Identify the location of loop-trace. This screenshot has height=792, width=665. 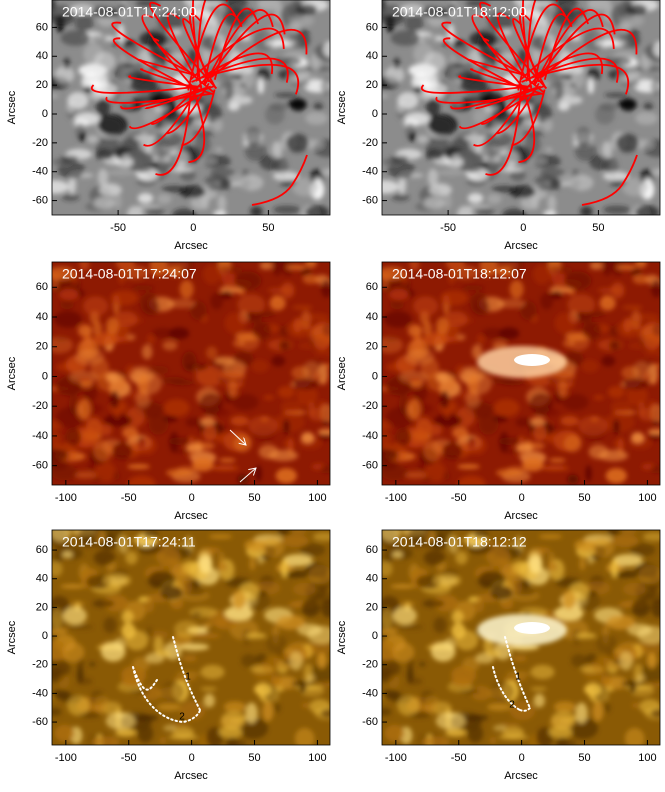
(511, 674).